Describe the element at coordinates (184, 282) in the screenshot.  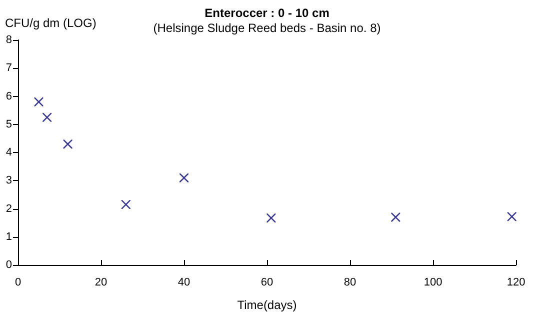
I see `x-tick-label: 40` at that location.